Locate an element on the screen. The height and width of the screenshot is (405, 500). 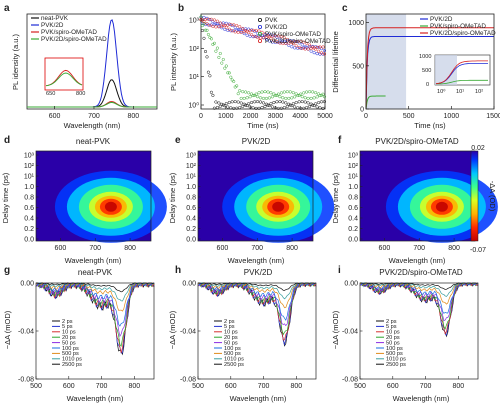
panel-g-ylabel: −ΔA (mOD) is located at coordinates (7, 329).